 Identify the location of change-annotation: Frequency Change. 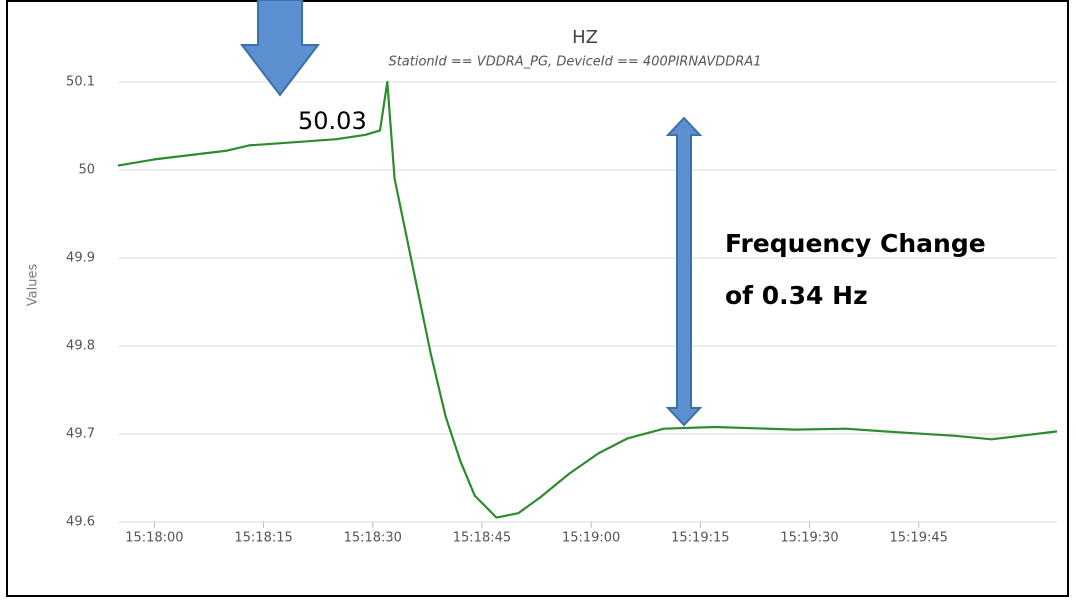
(855, 243).